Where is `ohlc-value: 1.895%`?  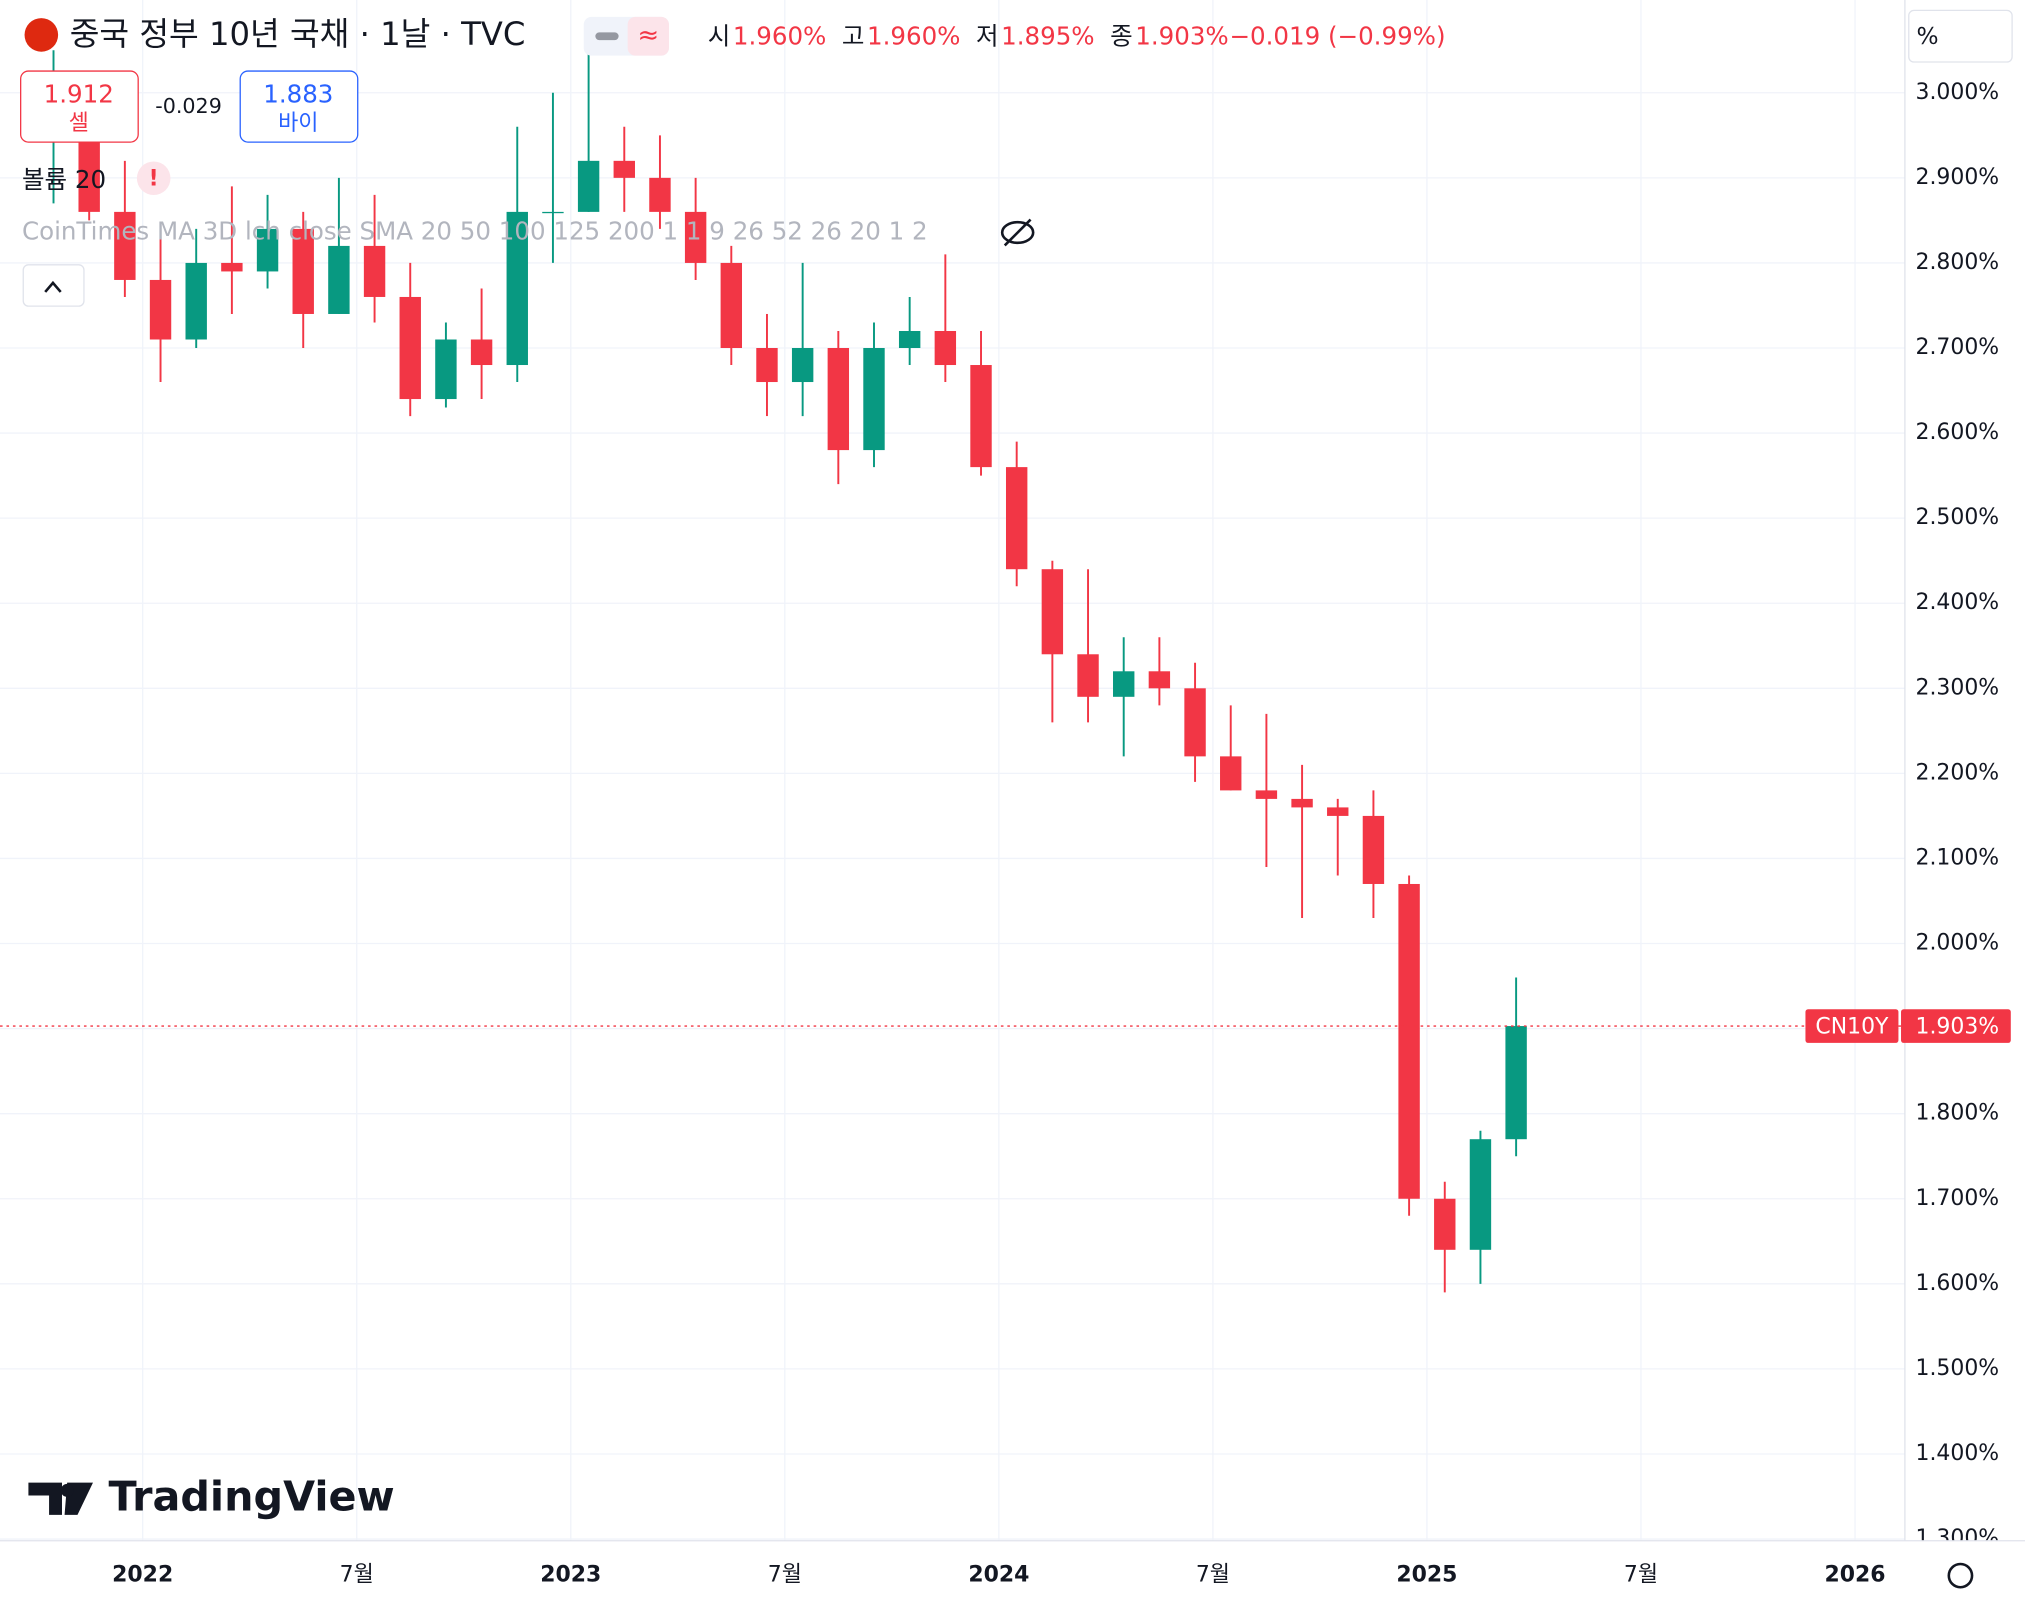 ohlc-value: 1.895% is located at coordinates (1047, 36).